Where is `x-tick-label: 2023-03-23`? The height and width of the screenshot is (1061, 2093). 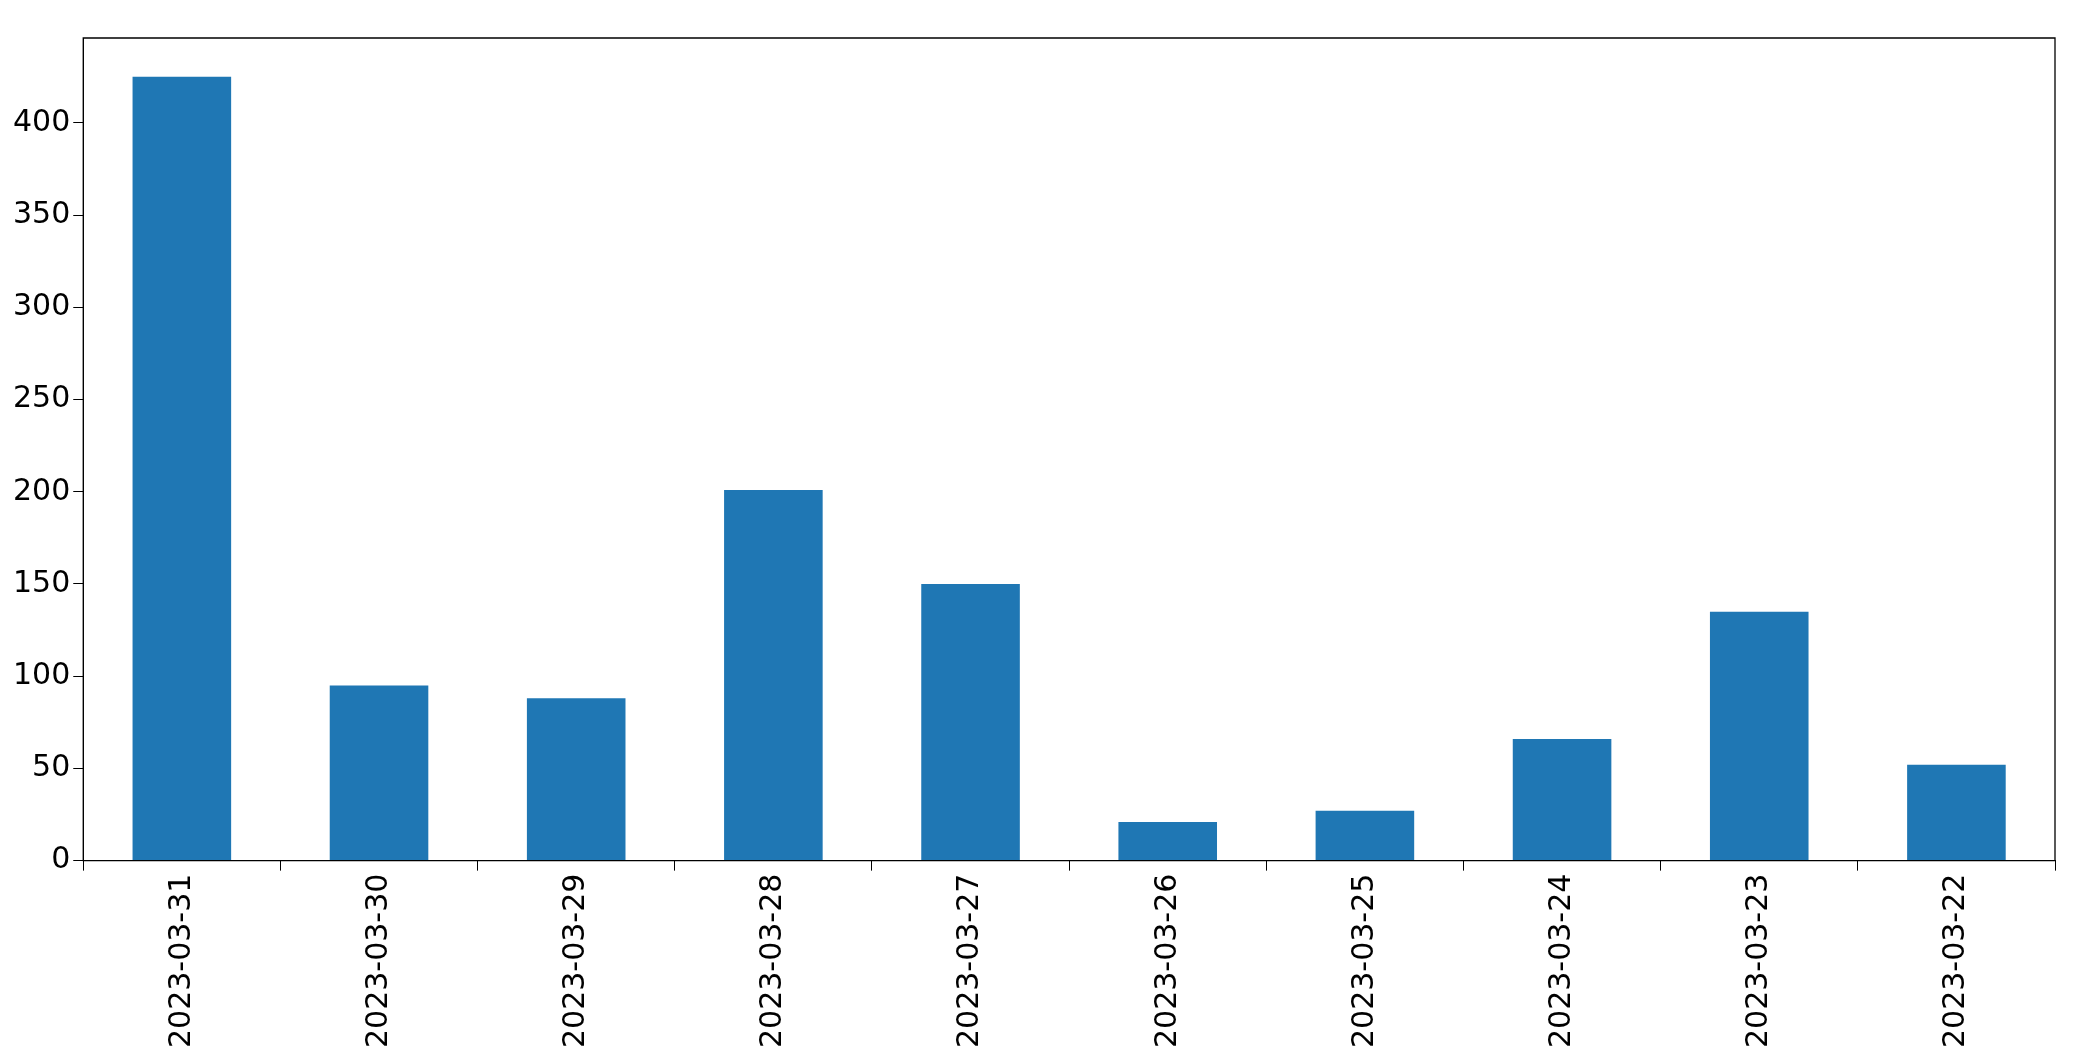
x-tick-label: 2023-03-23 is located at coordinates (1757, 961).